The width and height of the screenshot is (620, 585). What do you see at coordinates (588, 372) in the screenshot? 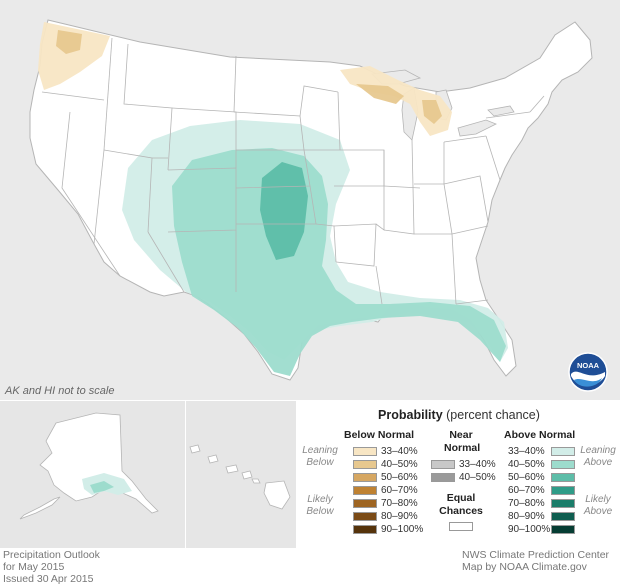
I see `noaa-logo-icon: NOAA` at bounding box center [588, 372].